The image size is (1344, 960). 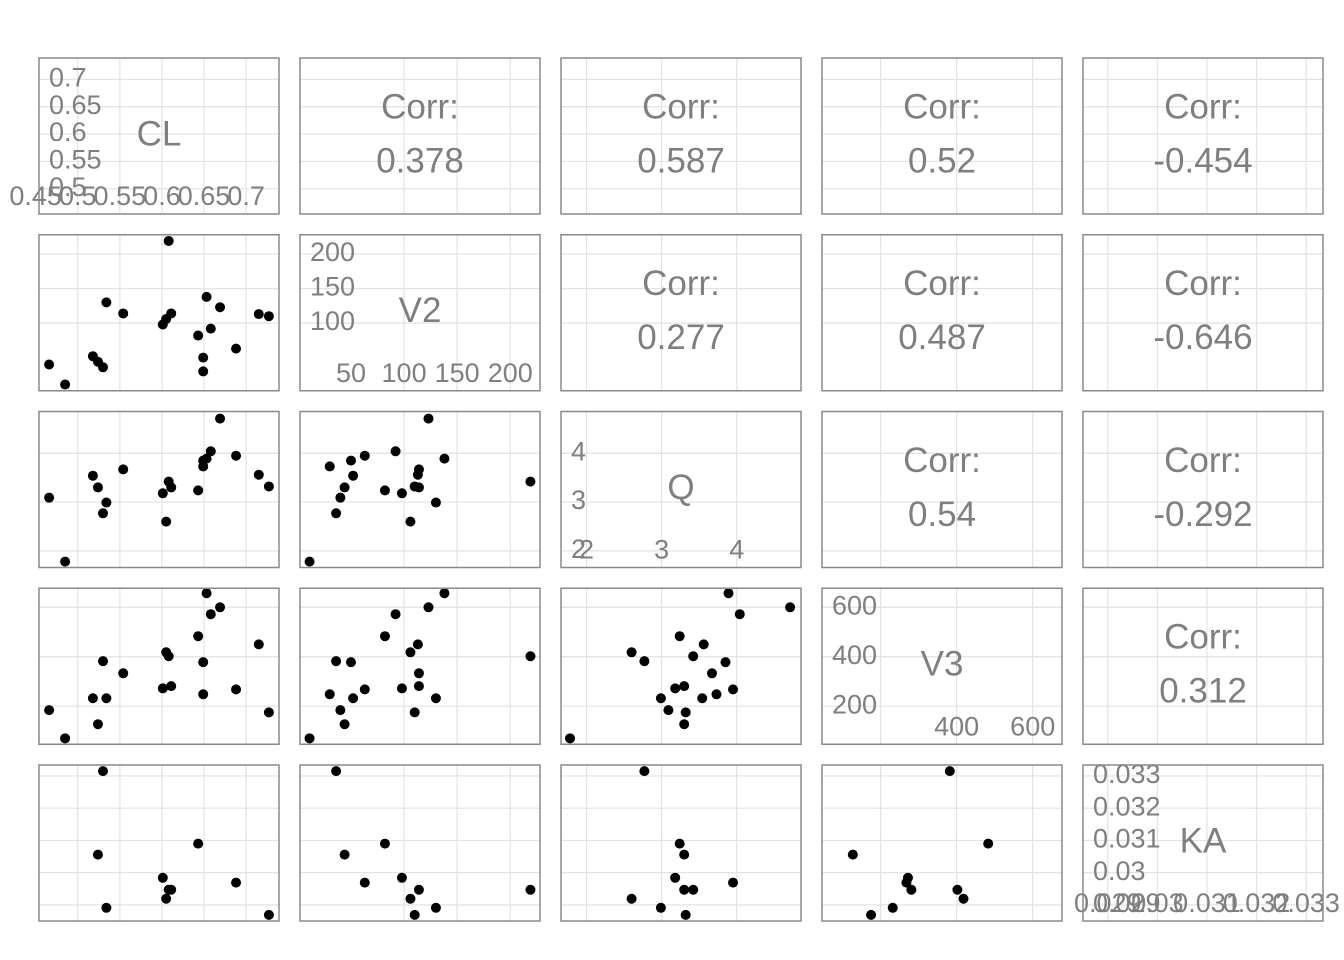 I want to click on y-tick-label: 200, so click(x=332, y=252).